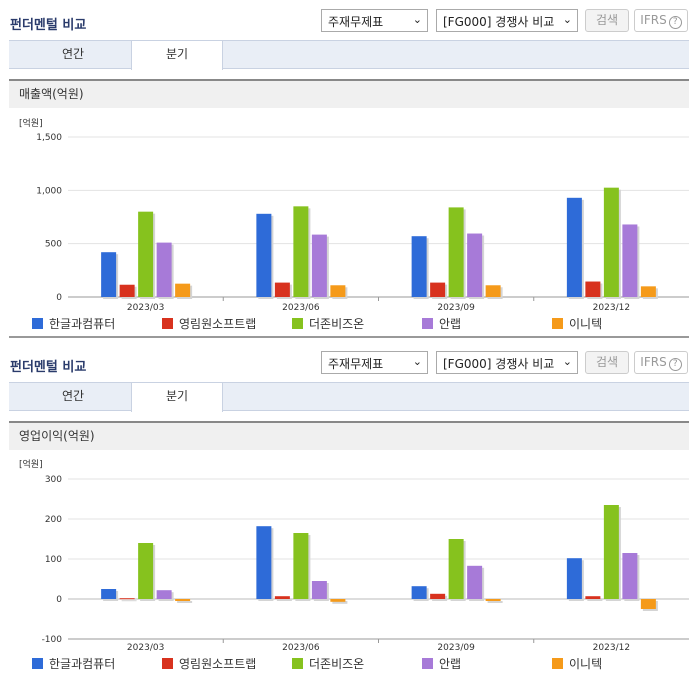  I want to click on x-tick-label: 2023/09, so click(456, 308).